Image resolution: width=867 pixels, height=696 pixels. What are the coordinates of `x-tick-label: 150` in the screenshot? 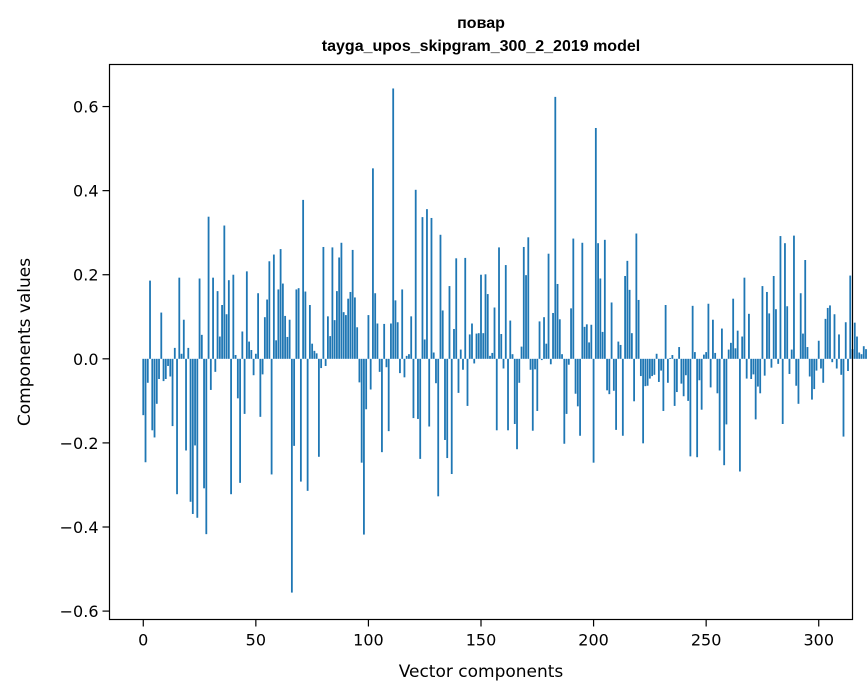 It's located at (481, 640).